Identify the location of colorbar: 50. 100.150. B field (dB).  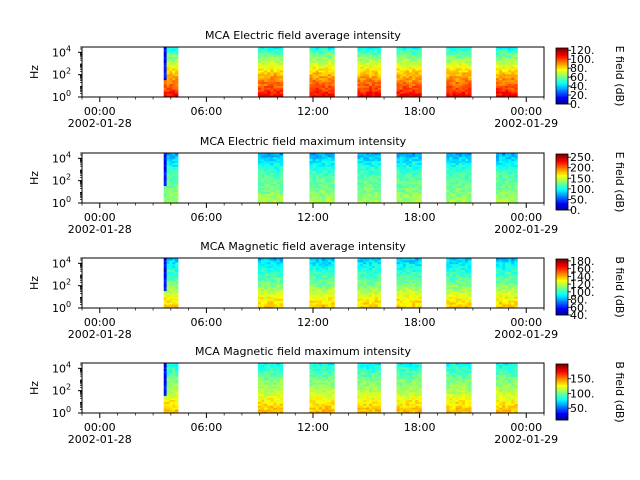
(590, 392).